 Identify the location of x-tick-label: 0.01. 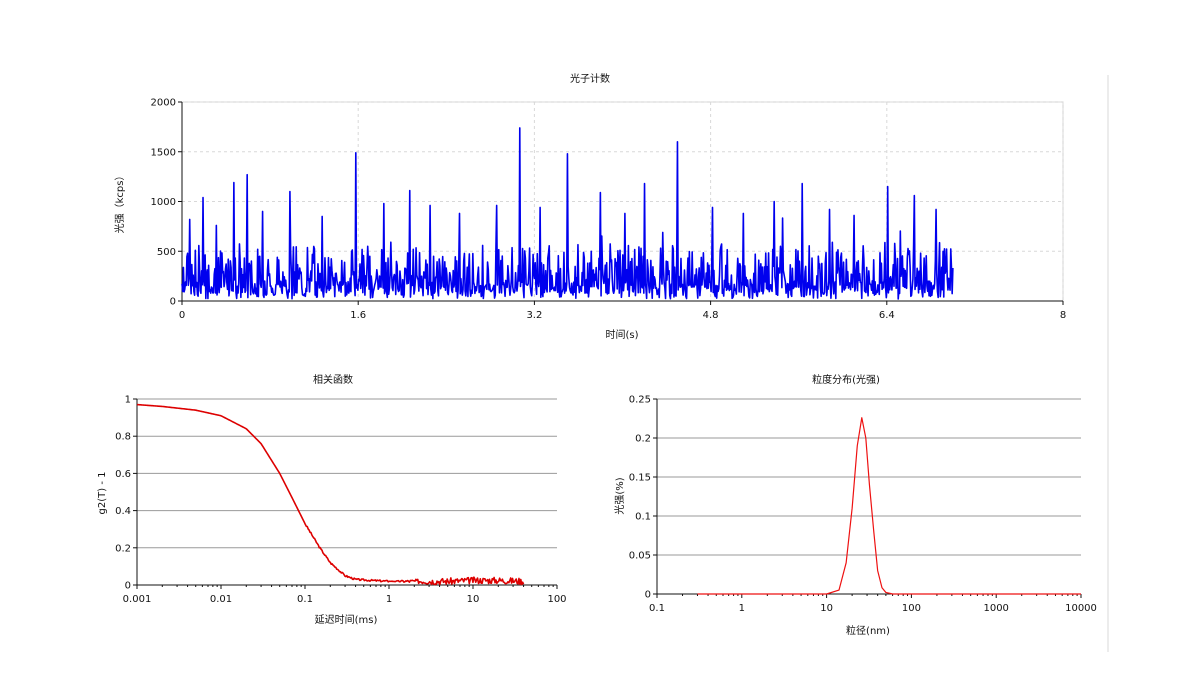
(221, 599).